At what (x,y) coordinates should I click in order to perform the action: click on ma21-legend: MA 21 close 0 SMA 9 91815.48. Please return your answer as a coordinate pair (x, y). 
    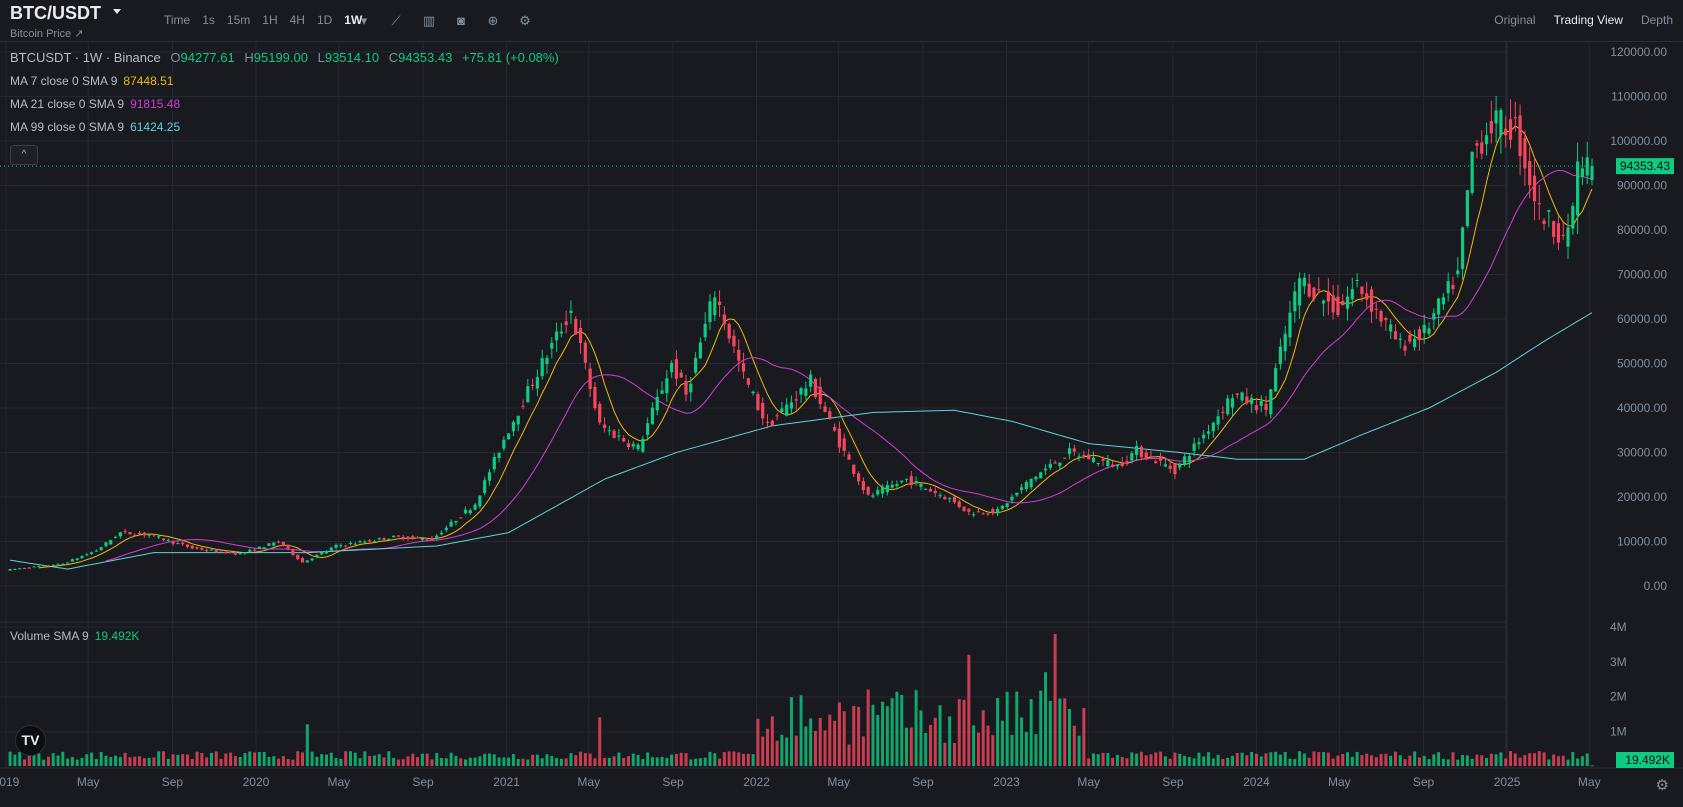
    Looking at the image, I should click on (95, 104).